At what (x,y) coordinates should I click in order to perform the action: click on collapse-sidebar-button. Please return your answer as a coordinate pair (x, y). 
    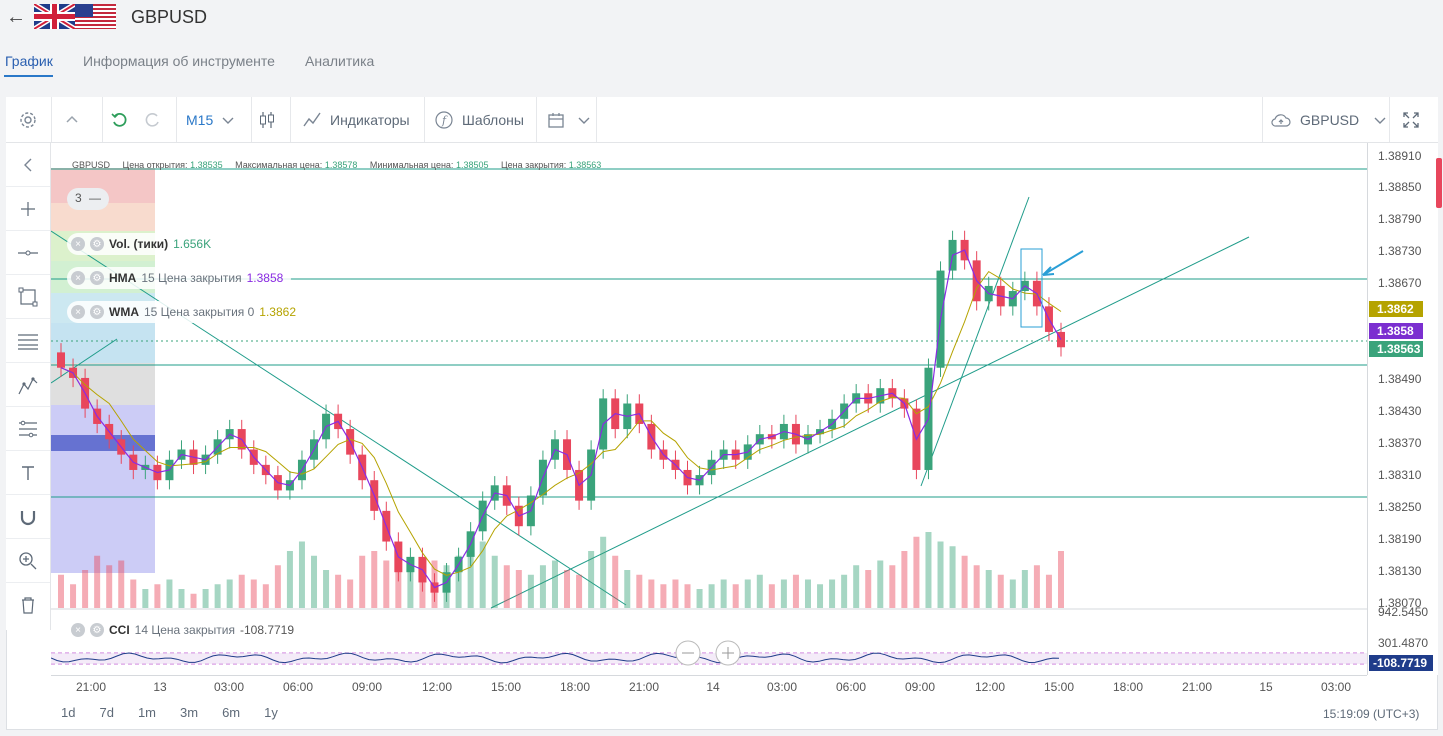
    Looking at the image, I should click on (28, 165).